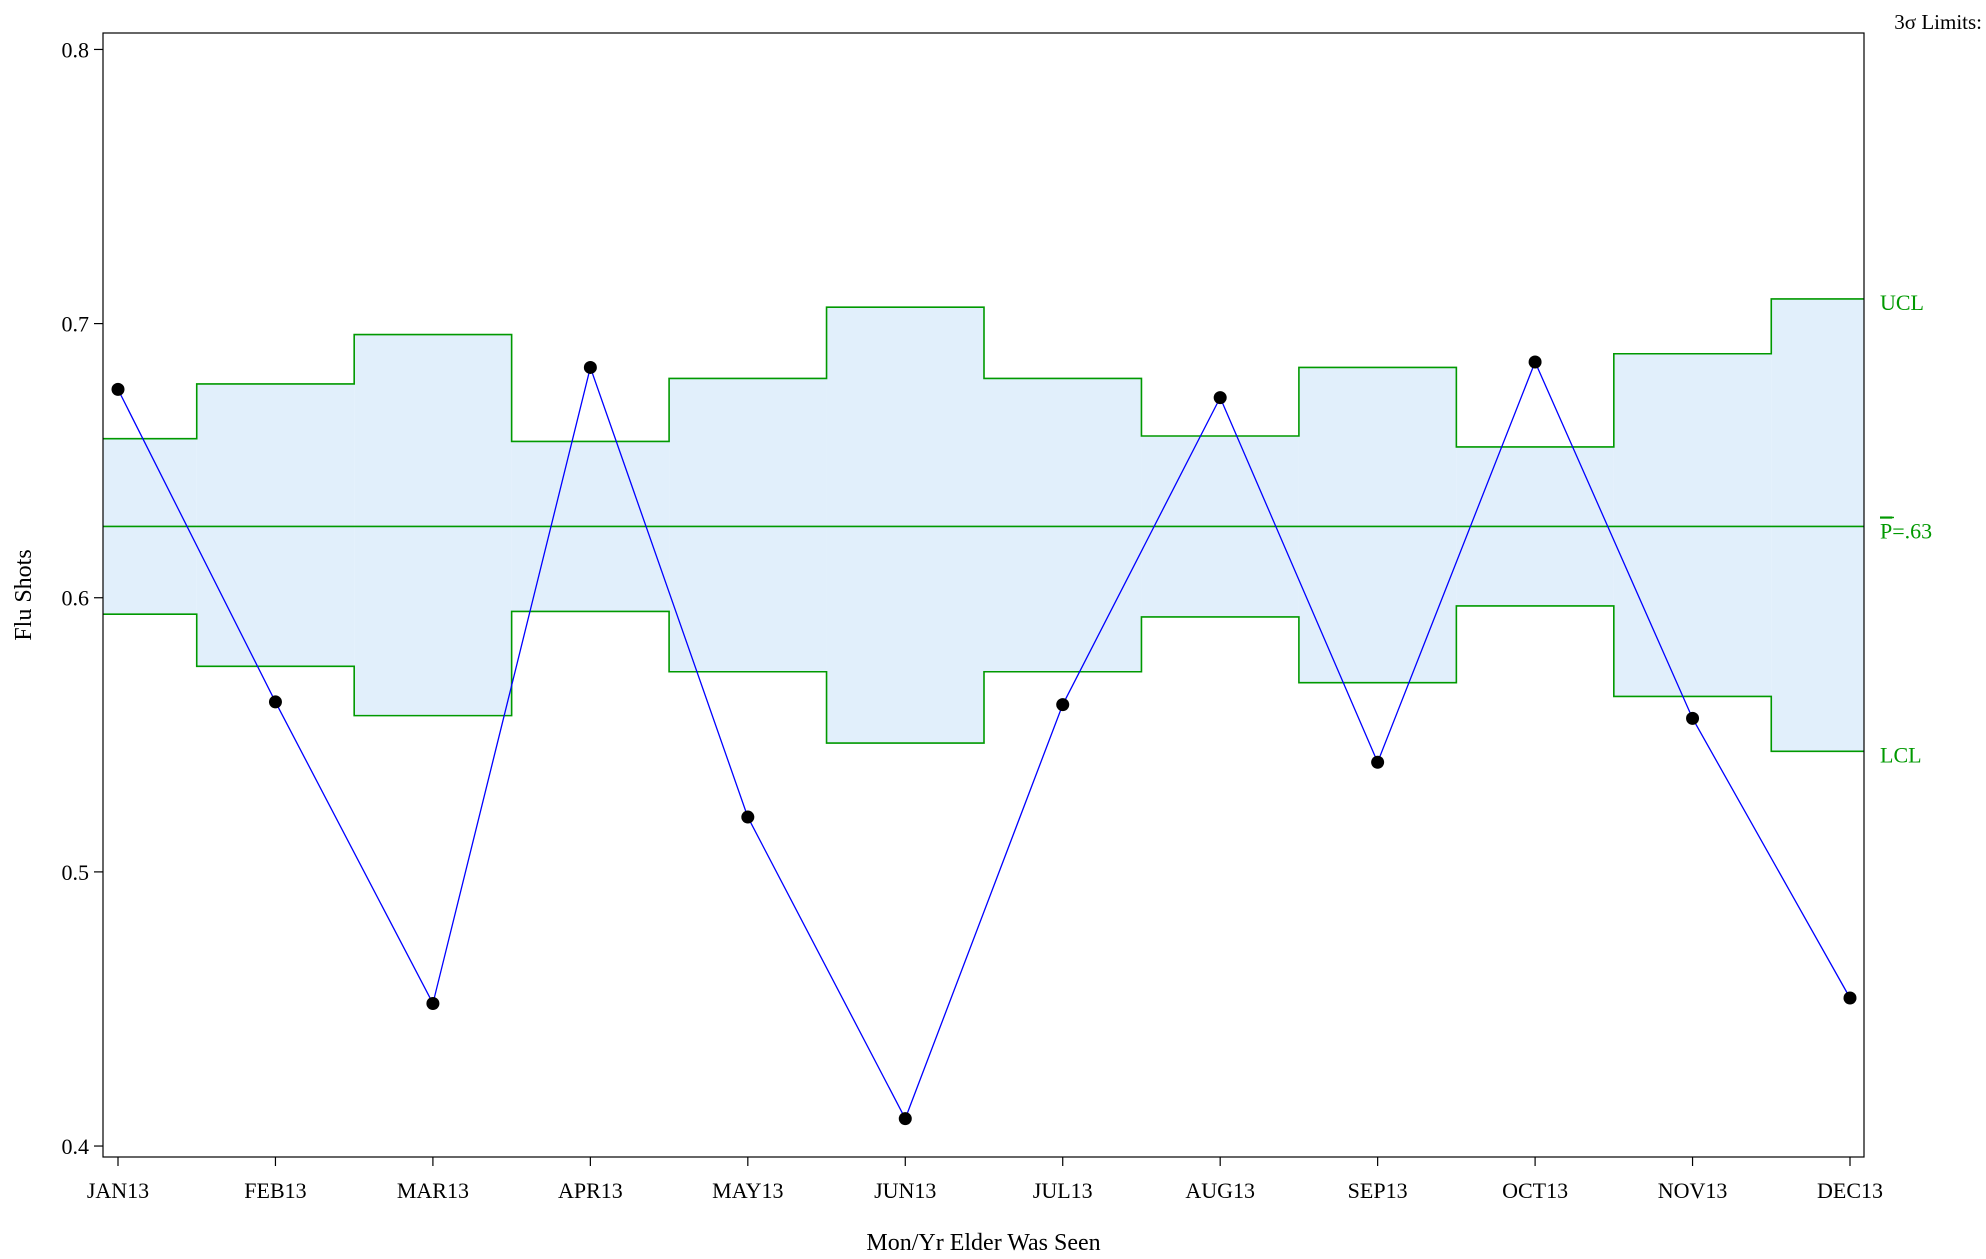 The height and width of the screenshot is (1259, 1986). What do you see at coordinates (1902, 302) in the screenshot?
I see `ucl-label: UCL` at bounding box center [1902, 302].